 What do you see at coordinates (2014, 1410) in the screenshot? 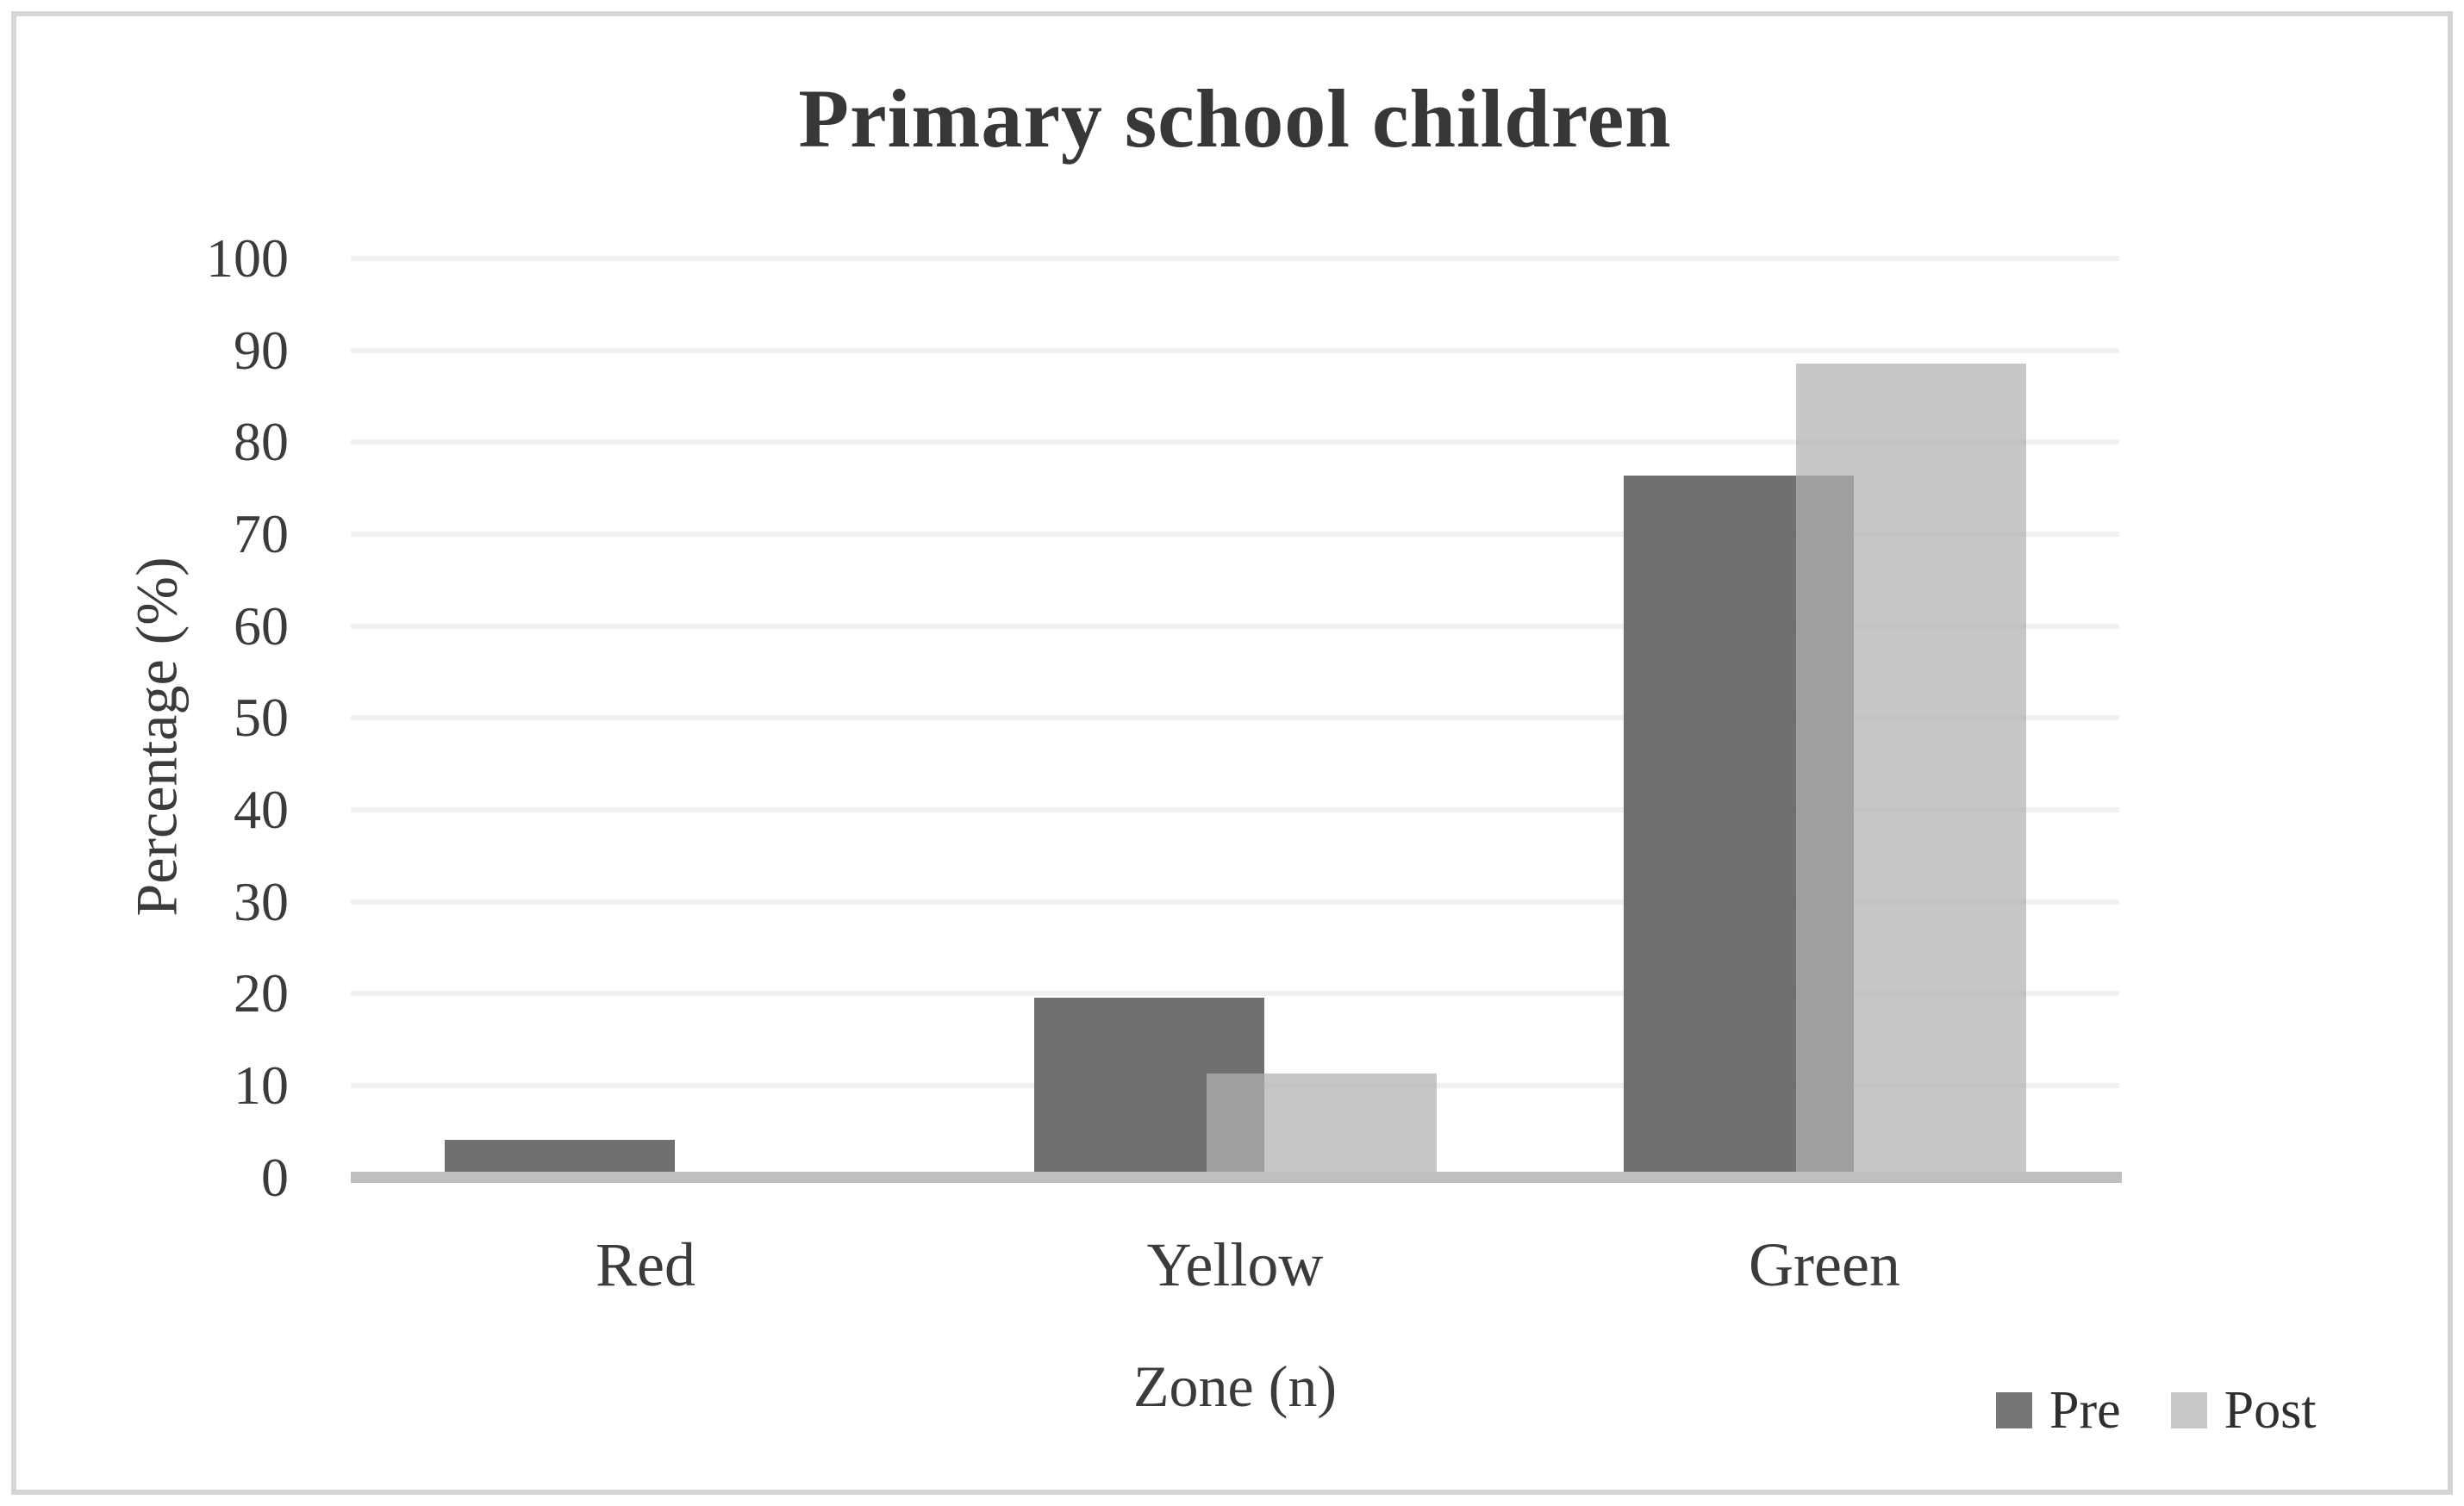
I see `legend-swatch-pre` at bounding box center [2014, 1410].